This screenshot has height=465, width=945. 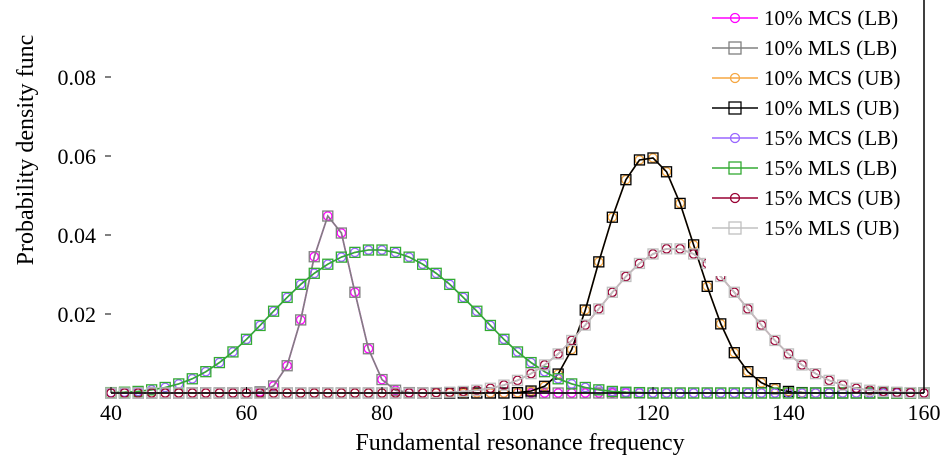 What do you see at coordinates (653, 412) in the screenshot?
I see `x-tick-label: 120` at bounding box center [653, 412].